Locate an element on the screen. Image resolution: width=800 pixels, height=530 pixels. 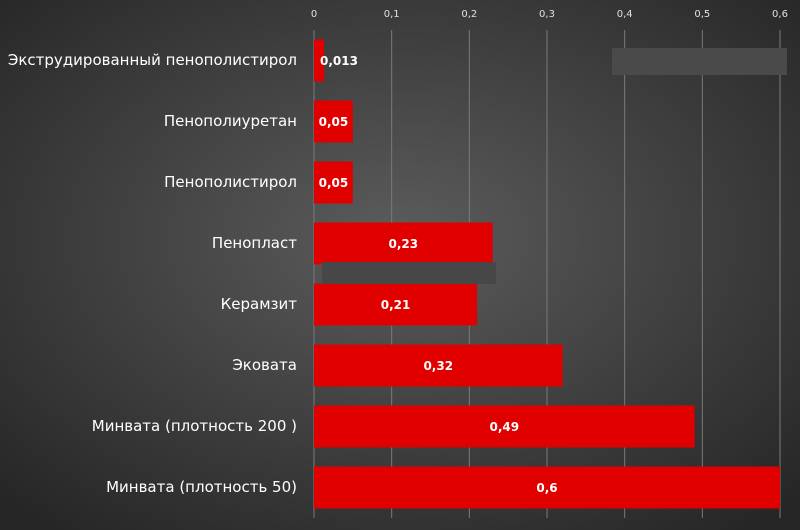
value-label: 0,6 is located at coordinates (546, 488).